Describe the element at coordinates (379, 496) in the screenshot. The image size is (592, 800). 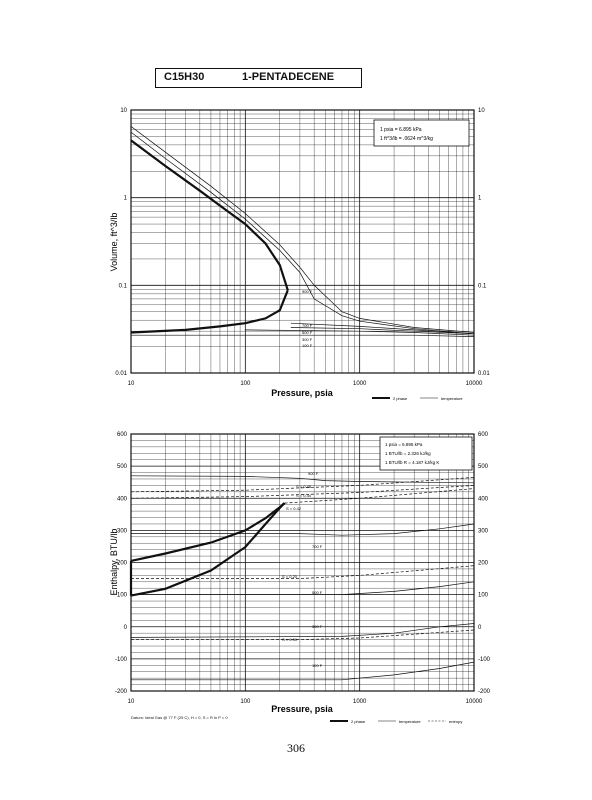
I see `s0.42-curve` at that location.